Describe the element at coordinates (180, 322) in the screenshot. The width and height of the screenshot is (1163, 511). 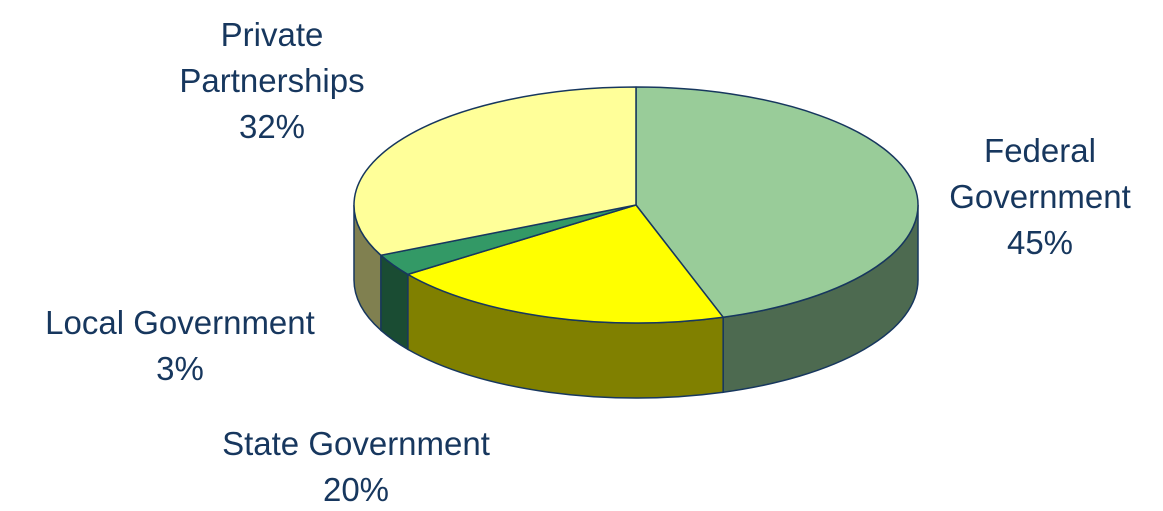
I see `data-label-line: Local Government` at that location.